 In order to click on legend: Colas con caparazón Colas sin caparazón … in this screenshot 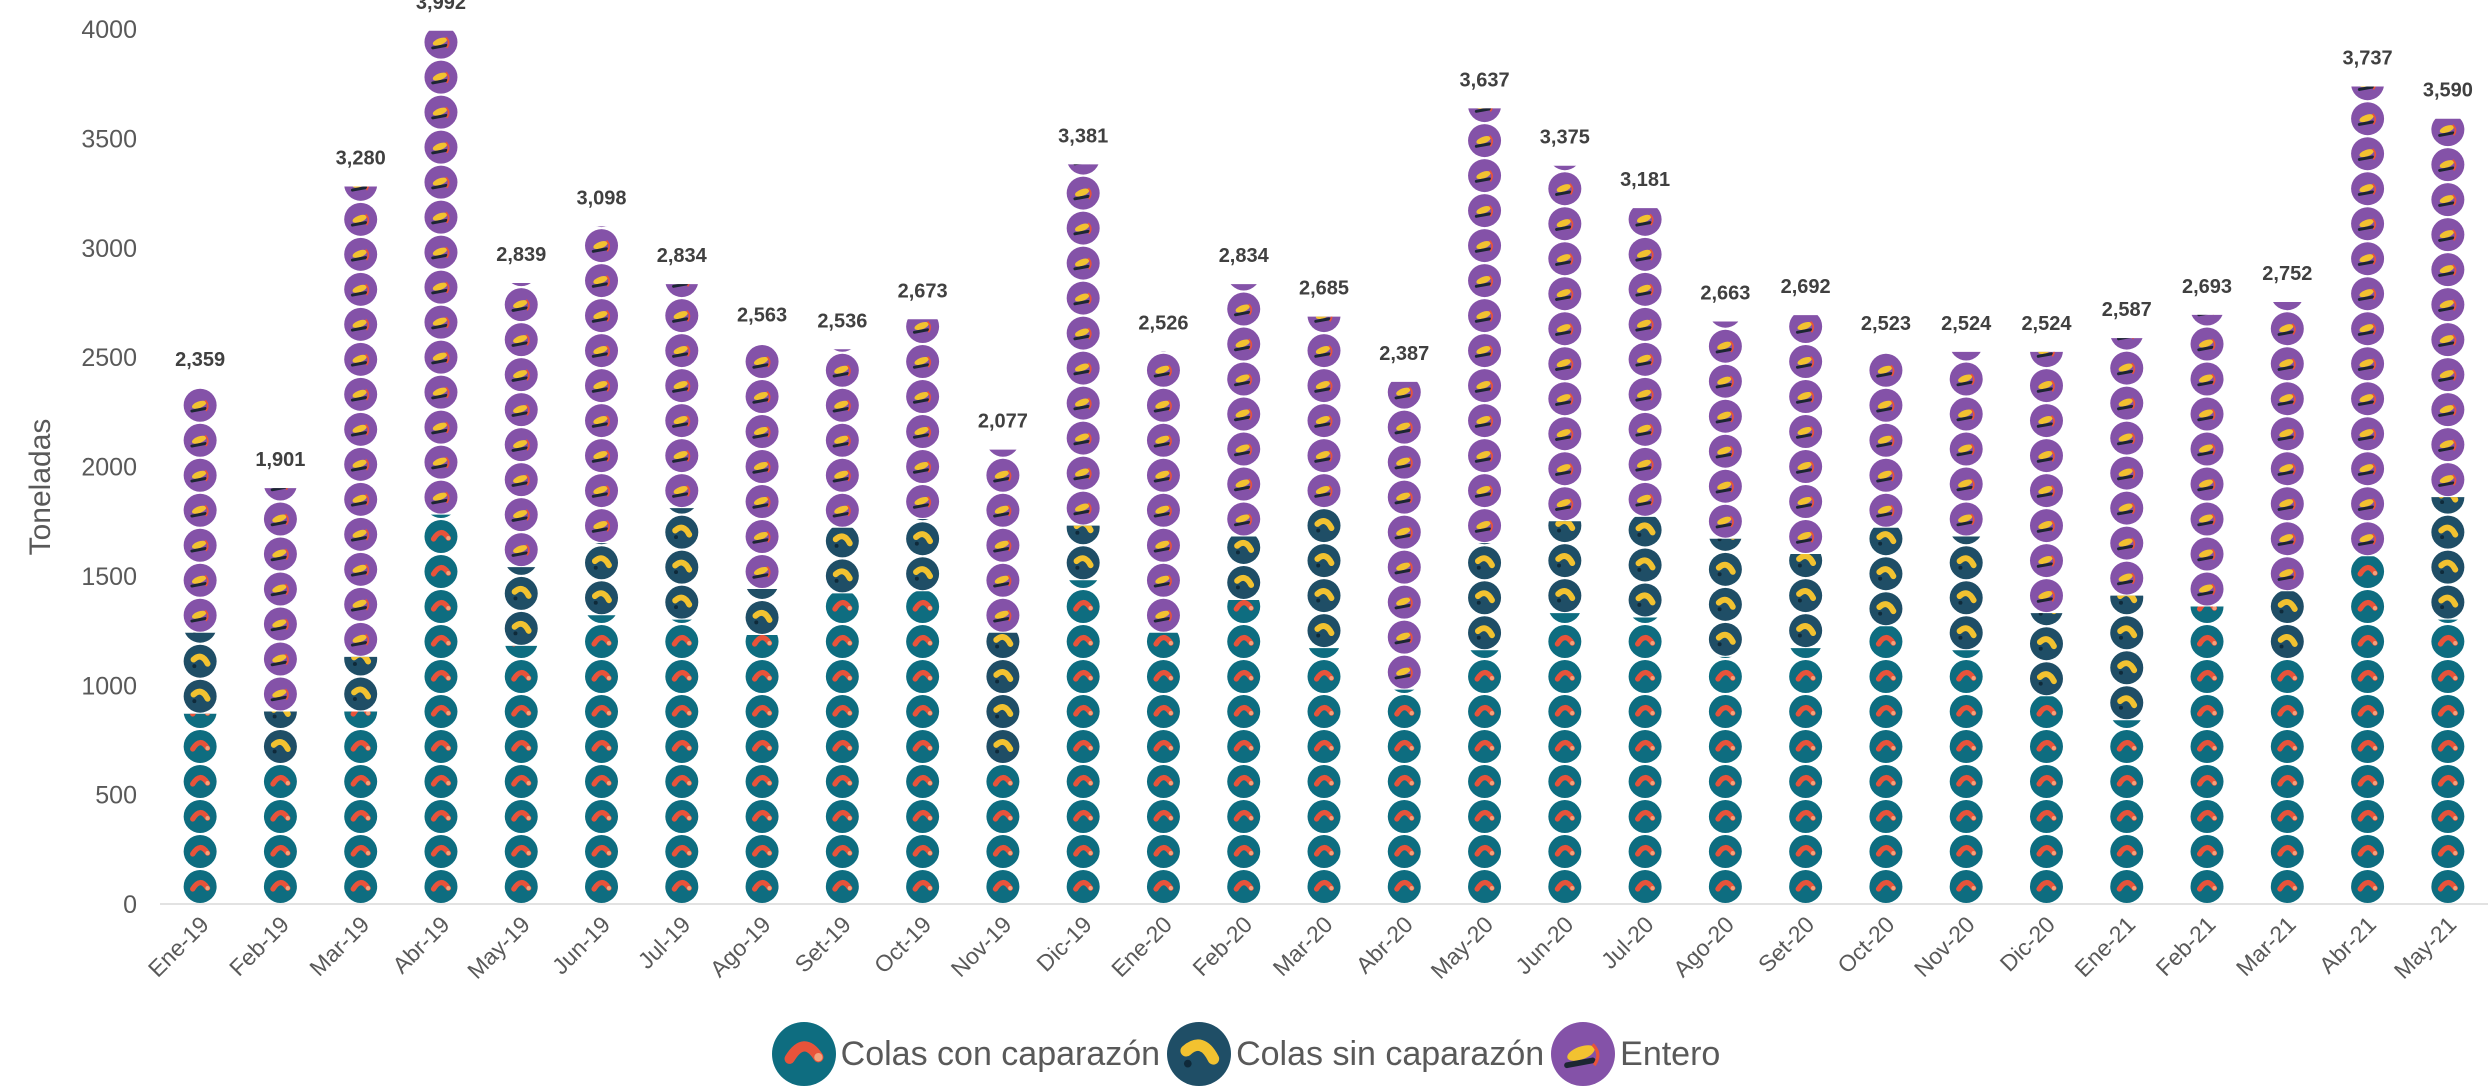, I will do `click(1245, 1054)`.